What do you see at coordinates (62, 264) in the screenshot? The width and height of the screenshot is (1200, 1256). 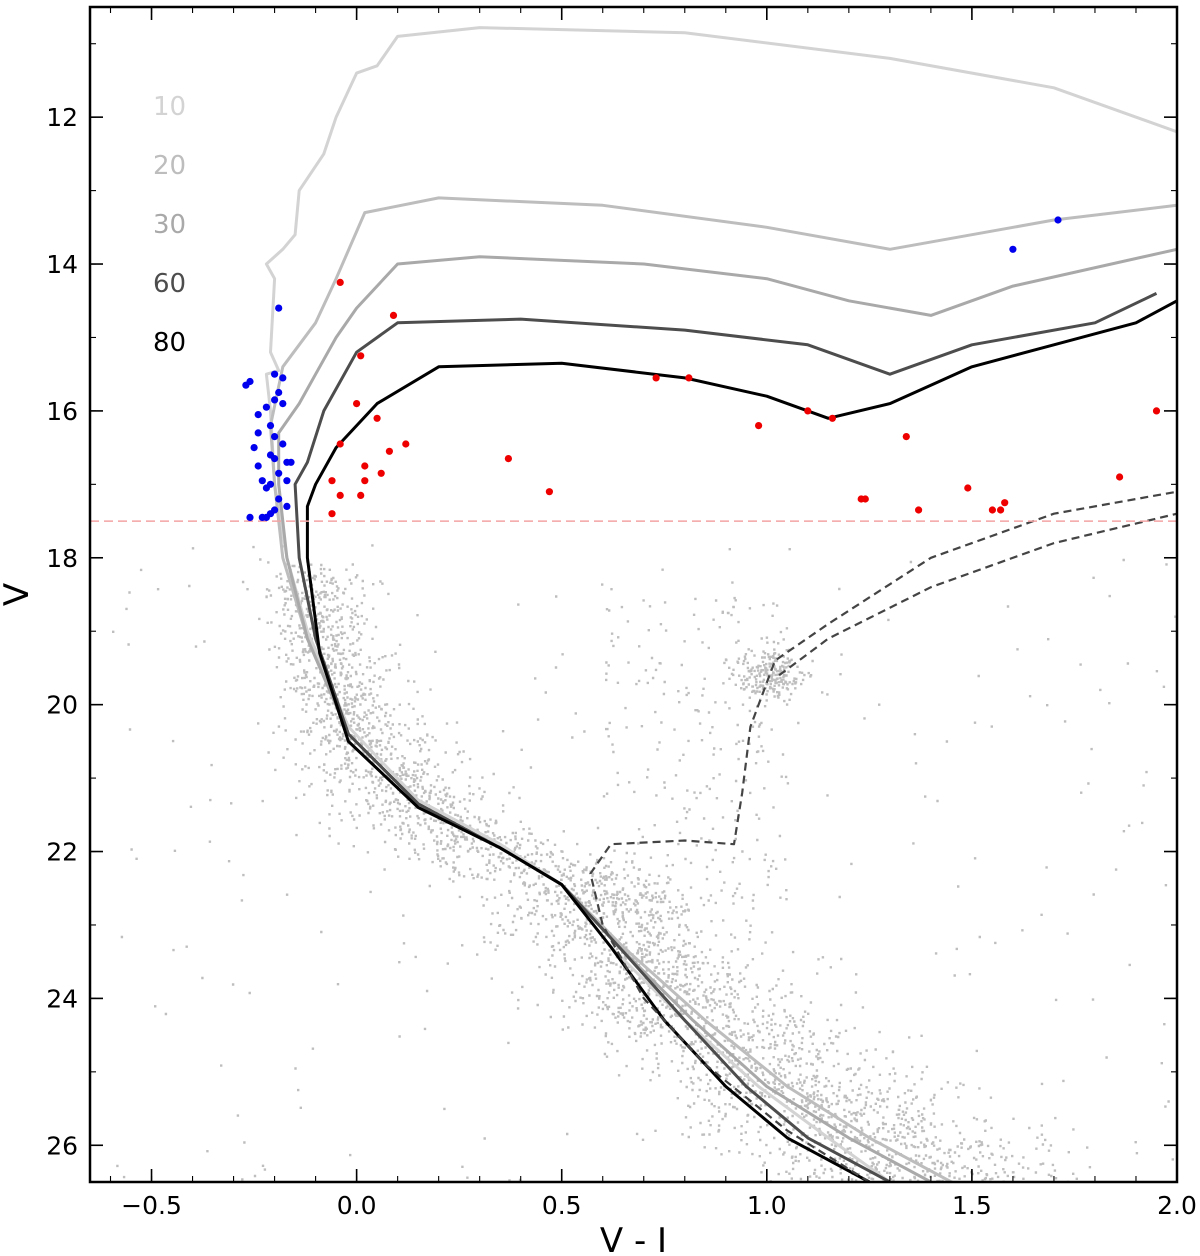 I see `y-tick-label: 14` at bounding box center [62, 264].